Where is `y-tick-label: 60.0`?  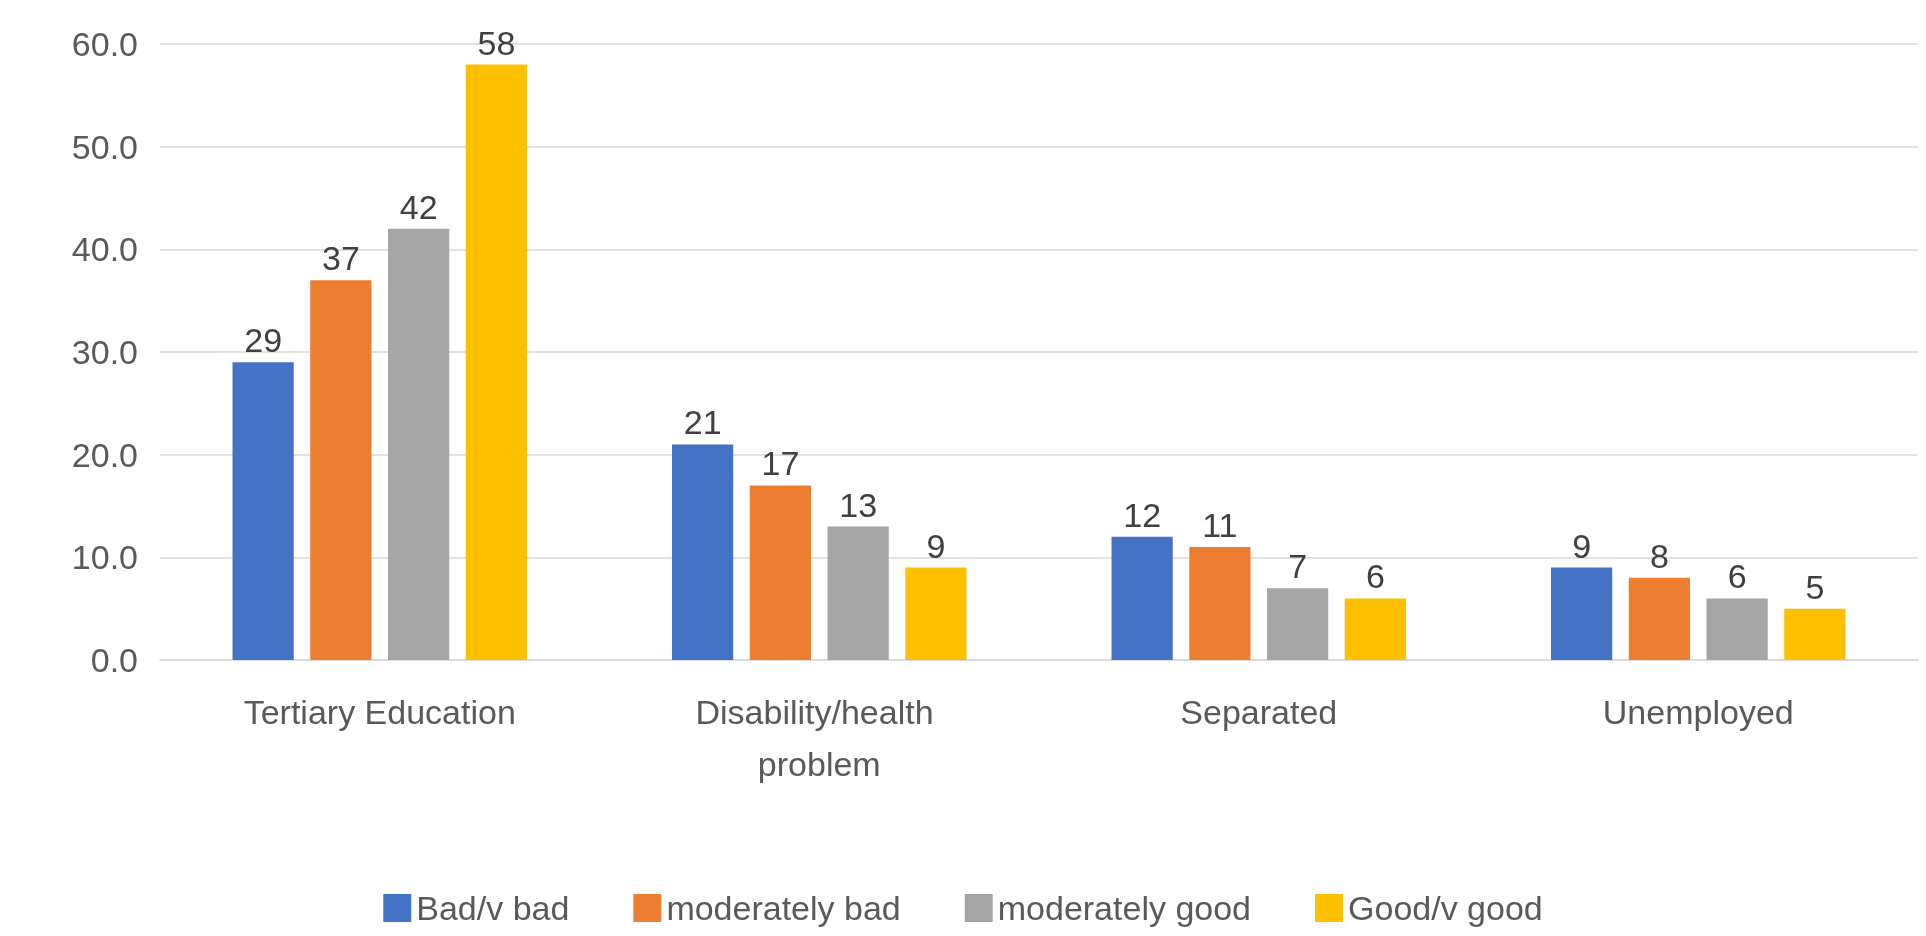 y-tick-label: 60.0 is located at coordinates (104, 44).